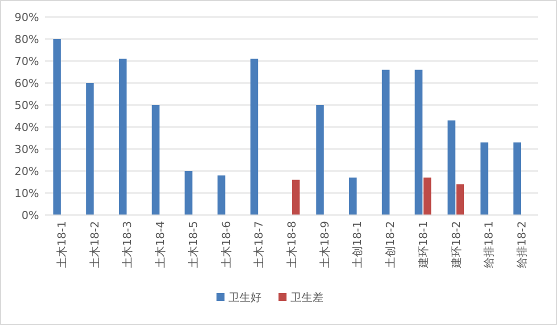 The height and width of the screenshot is (325, 557). Describe the element at coordinates (259, 244) in the screenshot. I see `x-tick-label: 土木18-7` at that location.